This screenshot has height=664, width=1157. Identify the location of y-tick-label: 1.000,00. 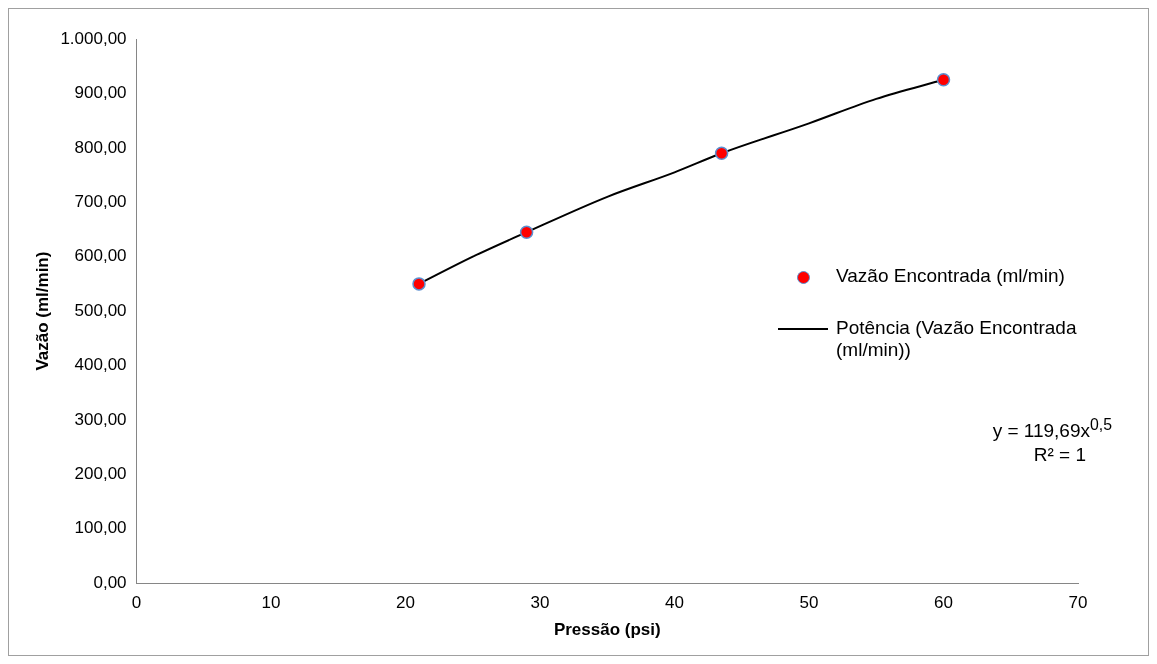
(93, 38).